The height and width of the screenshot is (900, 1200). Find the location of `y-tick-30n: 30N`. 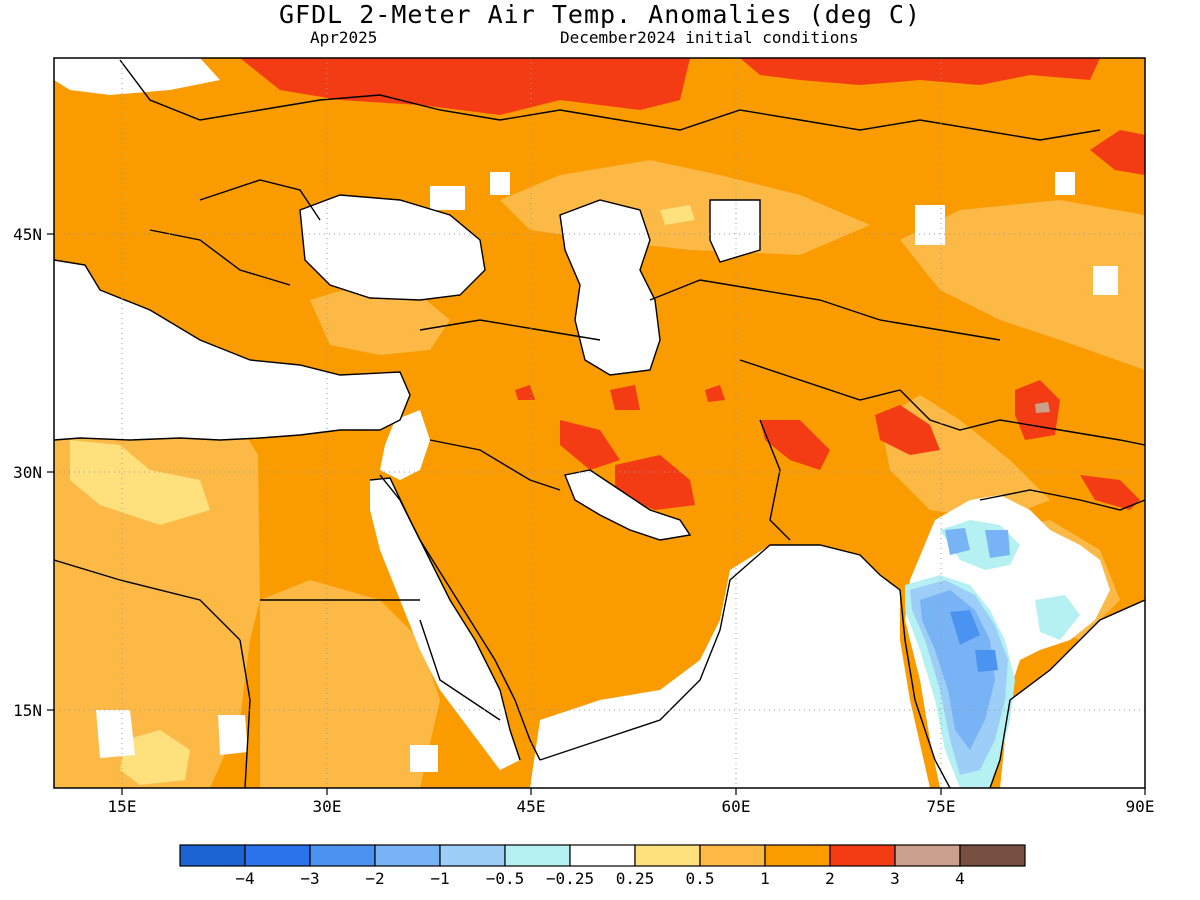

y-tick-30n: 30N is located at coordinates (27, 472).